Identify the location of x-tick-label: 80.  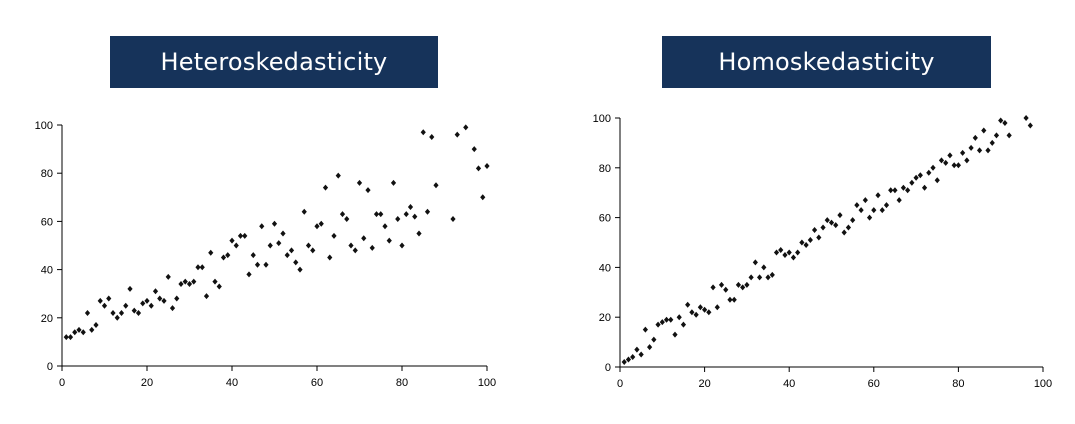
(958, 384).